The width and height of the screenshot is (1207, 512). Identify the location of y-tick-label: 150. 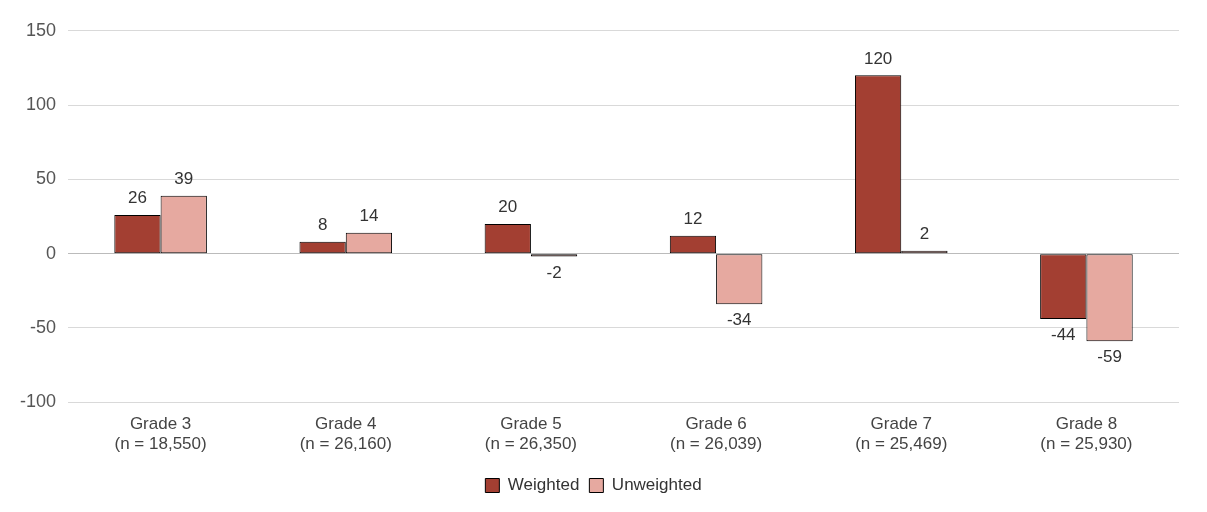
(41, 29).